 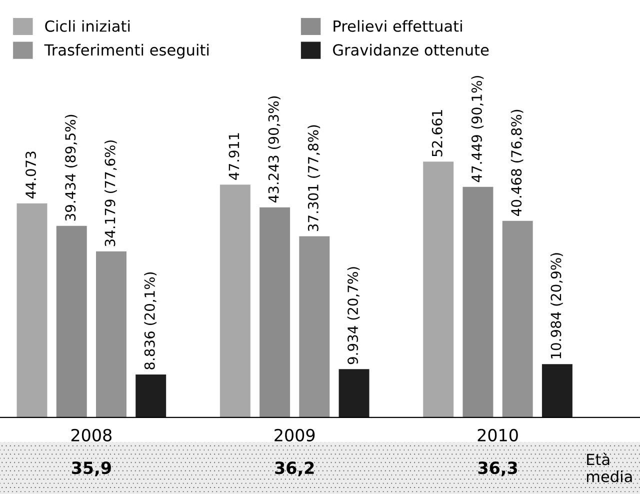 I want to click on text: 36,2, so click(x=294, y=469).